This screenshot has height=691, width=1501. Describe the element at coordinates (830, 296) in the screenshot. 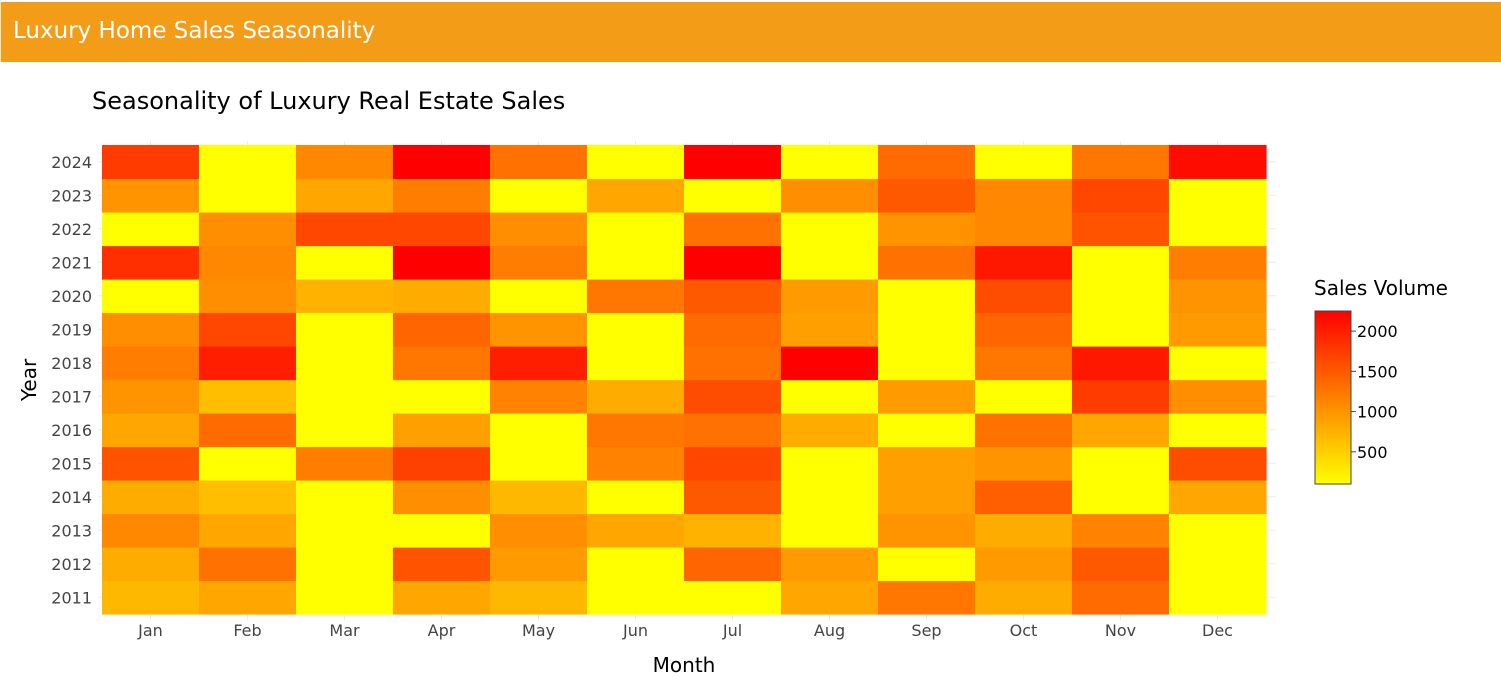

I see `heatmap-cell-2020-Aug` at that location.